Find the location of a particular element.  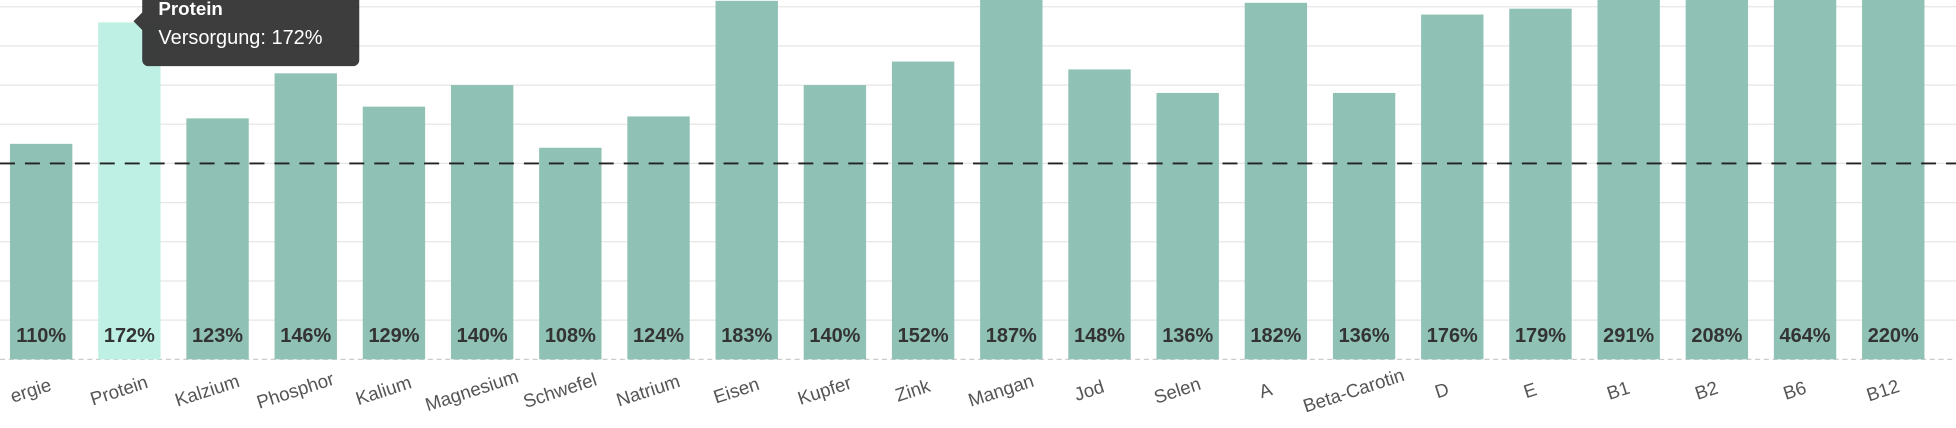

value-label: 208% is located at coordinates (1716, 336).